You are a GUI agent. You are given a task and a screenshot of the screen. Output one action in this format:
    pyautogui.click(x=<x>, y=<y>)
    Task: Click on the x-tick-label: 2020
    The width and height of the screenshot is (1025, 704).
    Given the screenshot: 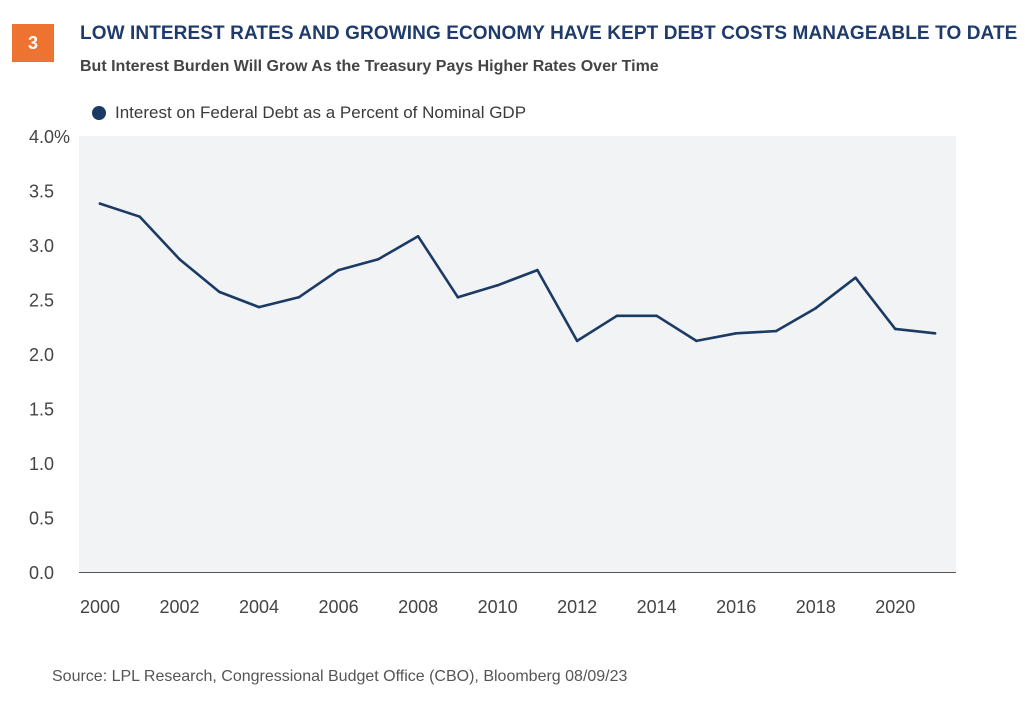 What is the action you would take?
    pyautogui.click(x=895, y=607)
    